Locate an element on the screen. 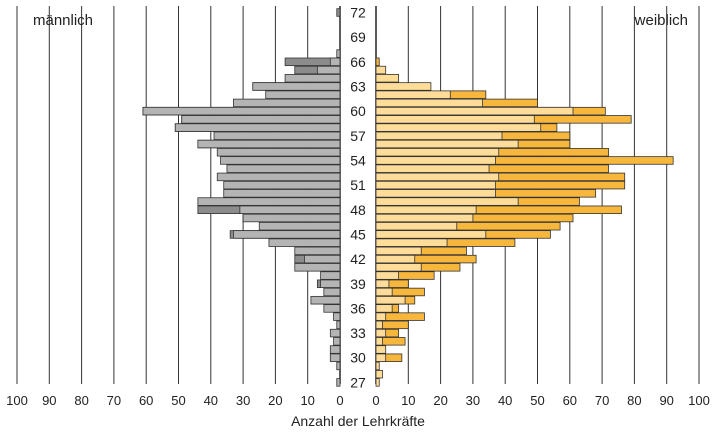 This screenshot has width=715, height=432. age-tick-label: 42 is located at coordinates (358, 259).